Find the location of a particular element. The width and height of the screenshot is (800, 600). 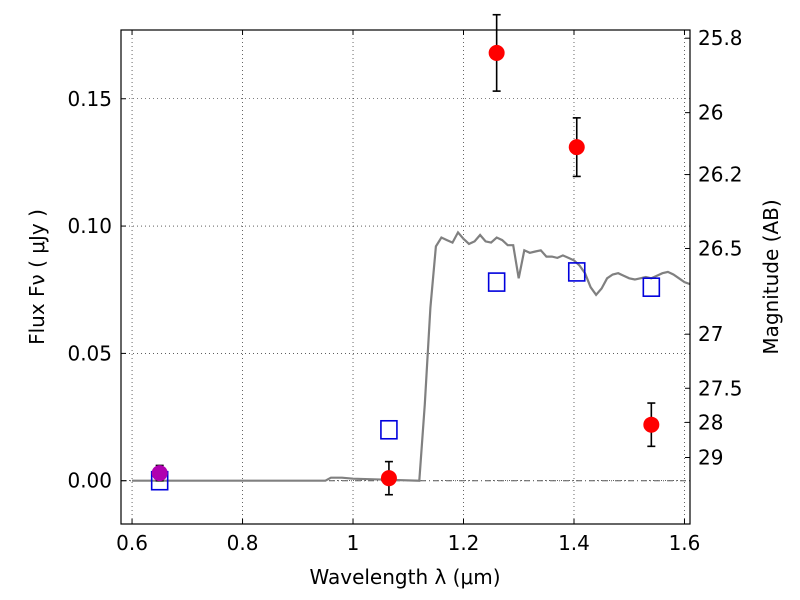

x-axis-label: Wavelength λ (μm) is located at coordinates (404, 577).